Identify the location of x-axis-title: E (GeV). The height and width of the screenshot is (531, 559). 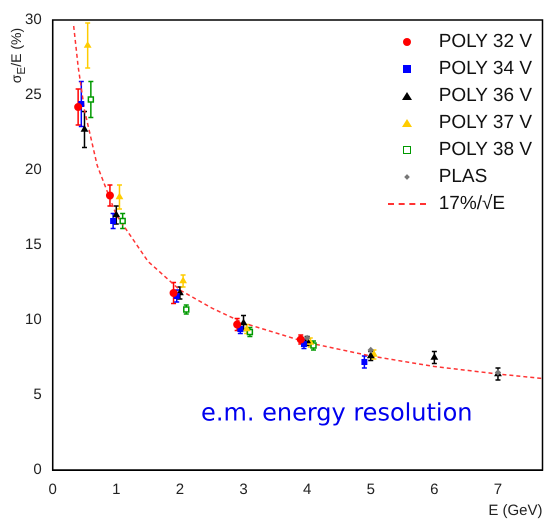
(515, 511).